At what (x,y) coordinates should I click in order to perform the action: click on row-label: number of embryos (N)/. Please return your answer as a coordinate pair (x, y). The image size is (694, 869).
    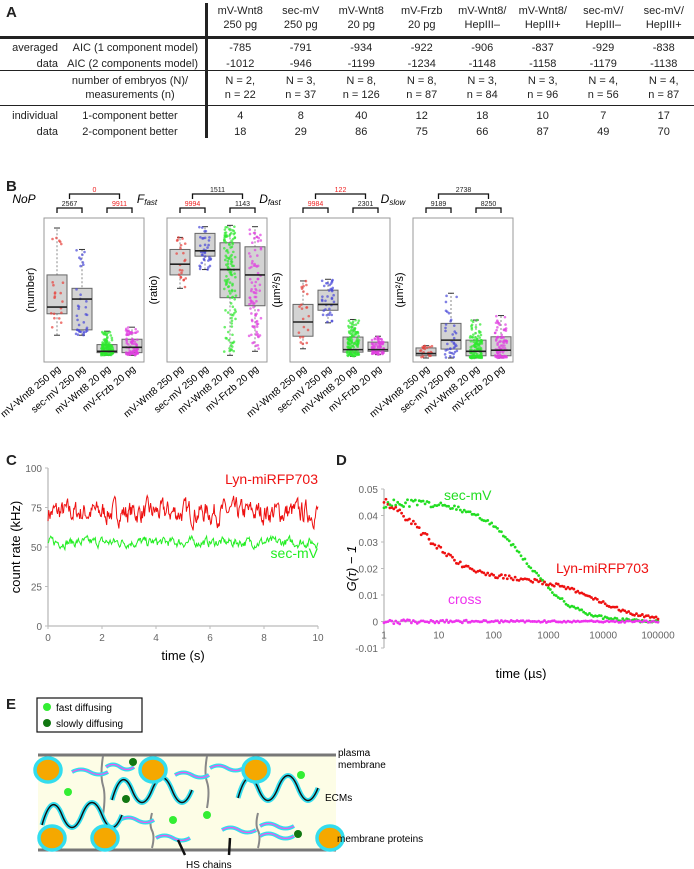
    Looking at the image, I should click on (130, 81).